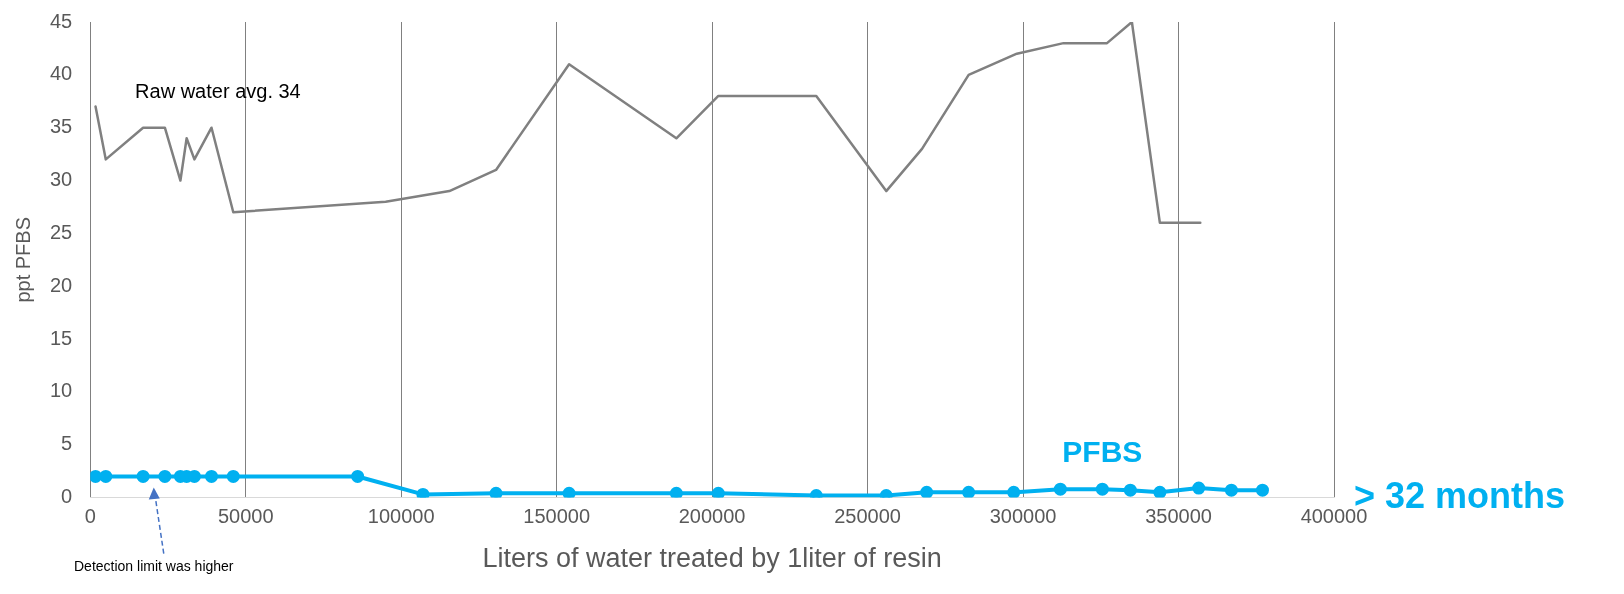  What do you see at coordinates (61, 73) in the screenshot?
I see `y-tick-label: 40` at bounding box center [61, 73].